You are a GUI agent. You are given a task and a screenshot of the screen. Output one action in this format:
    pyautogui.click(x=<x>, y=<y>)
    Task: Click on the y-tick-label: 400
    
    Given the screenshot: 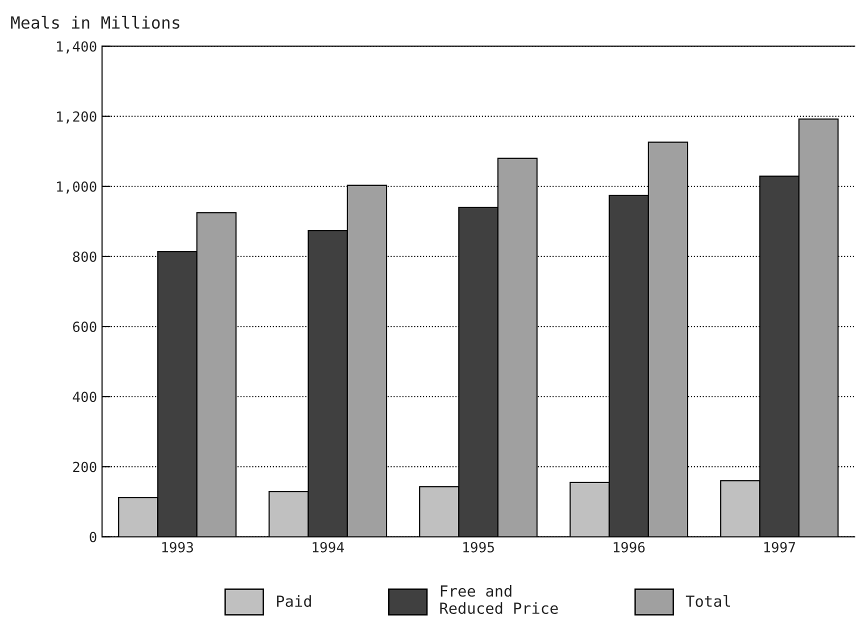 What is the action you would take?
    pyautogui.click(x=84, y=397)
    